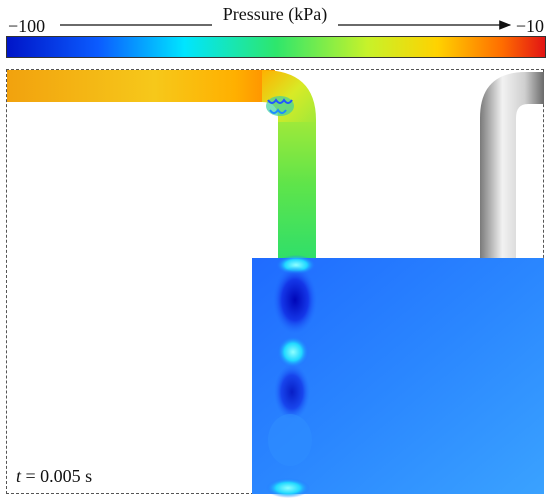 Image resolution: width=550 pixels, height=500 pixels. I want to click on pressure-colorbar, so click(276, 47).